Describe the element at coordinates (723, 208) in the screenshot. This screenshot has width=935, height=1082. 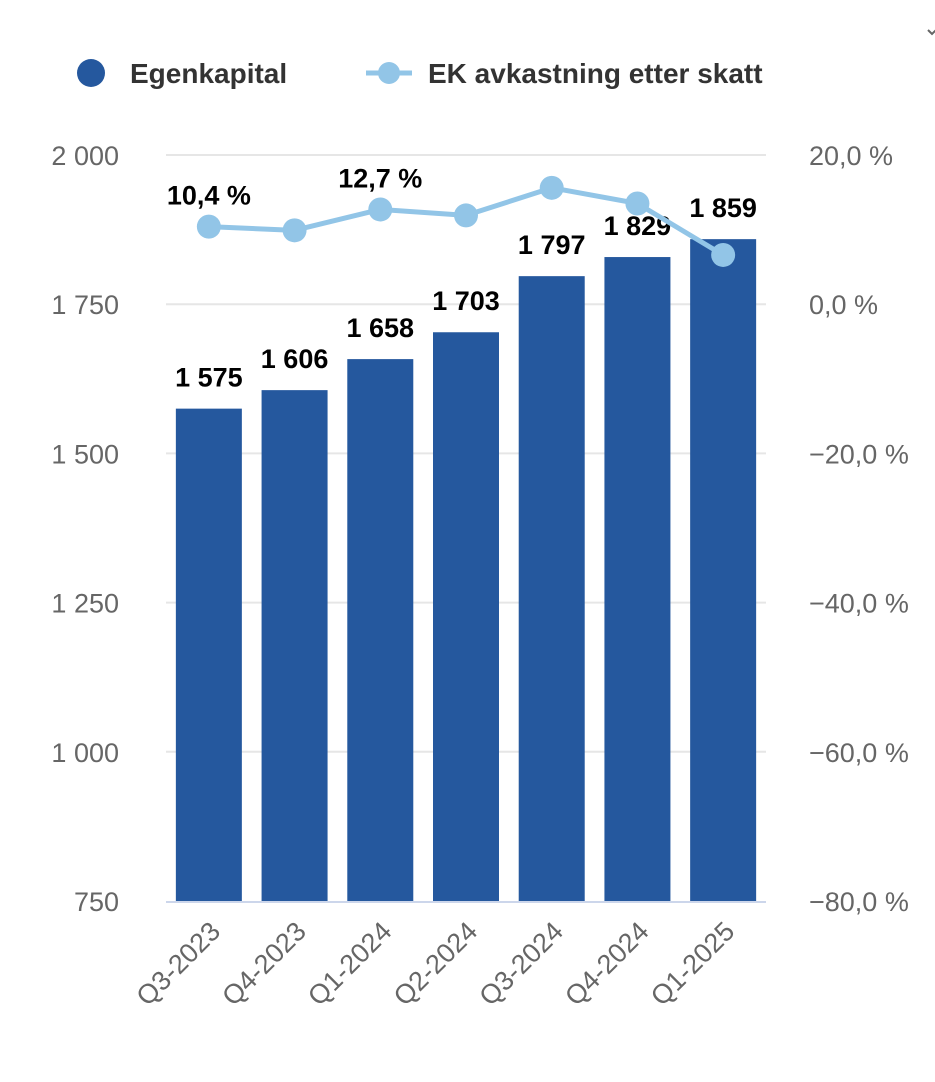
I see `bar-value-label: 1 859` at that location.